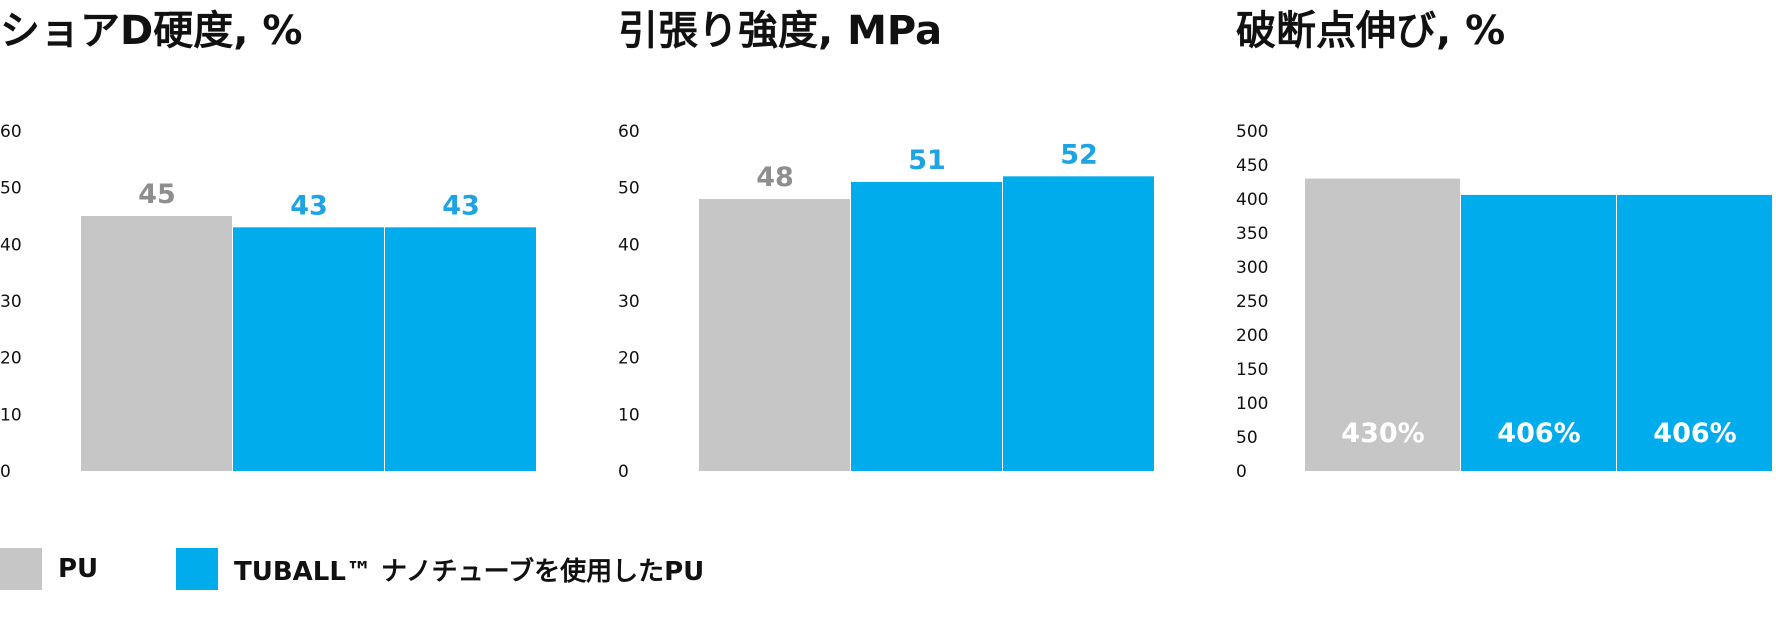 The width and height of the screenshot is (1776, 638). Describe the element at coordinates (629, 359) in the screenshot. I see `chart-2-ytick-label: 20` at that location.